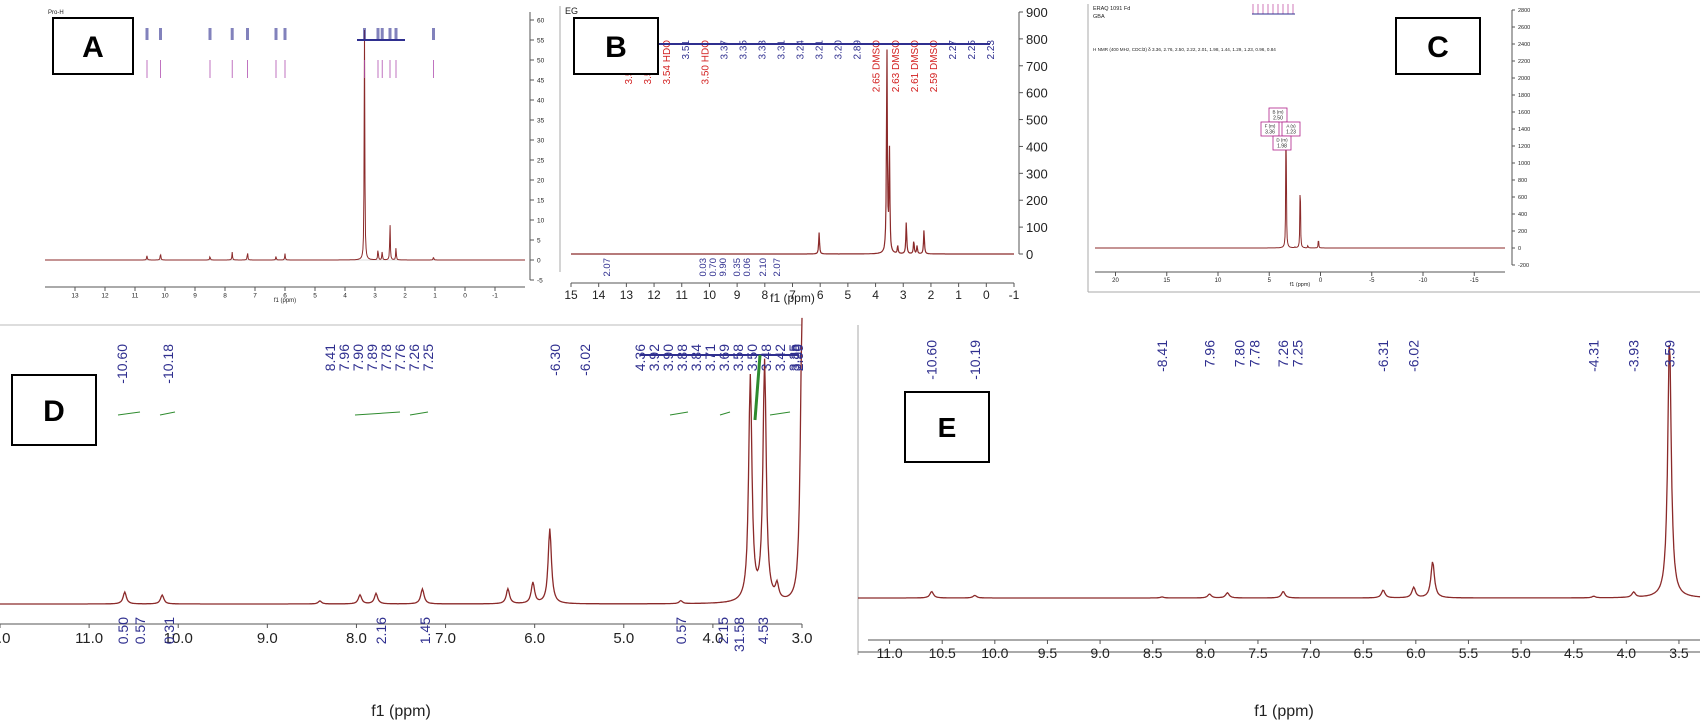 The height and width of the screenshot is (722, 1701). I want to click on x-tick-label-E-11: 5.5, so click(1469, 653).